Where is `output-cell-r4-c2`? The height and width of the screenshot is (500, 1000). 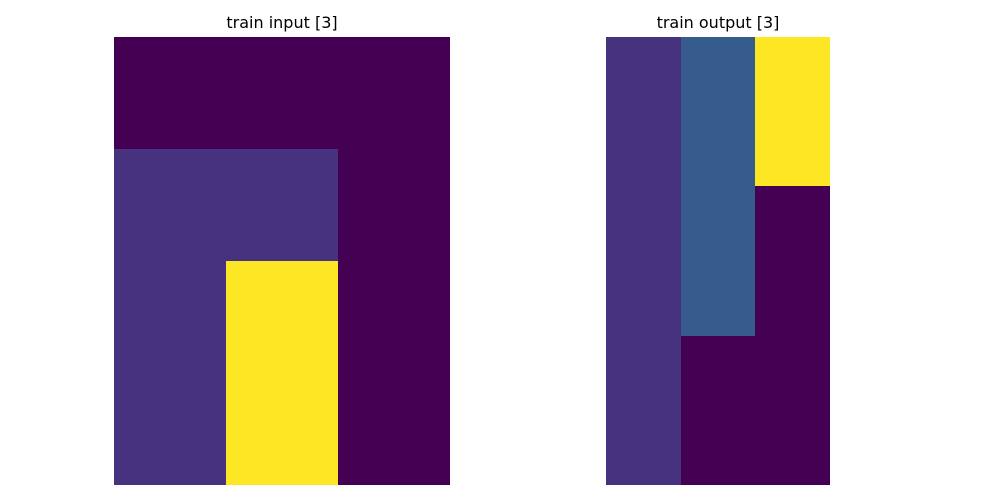 output-cell-r4-c2 is located at coordinates (792, 373).